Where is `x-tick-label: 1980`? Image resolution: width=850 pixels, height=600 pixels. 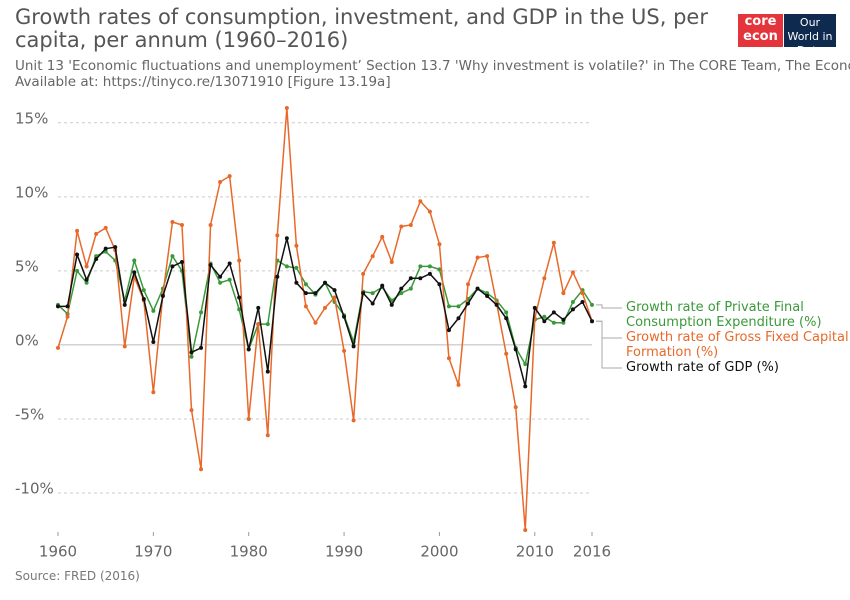 x-tick-label: 1980 is located at coordinates (249, 552).